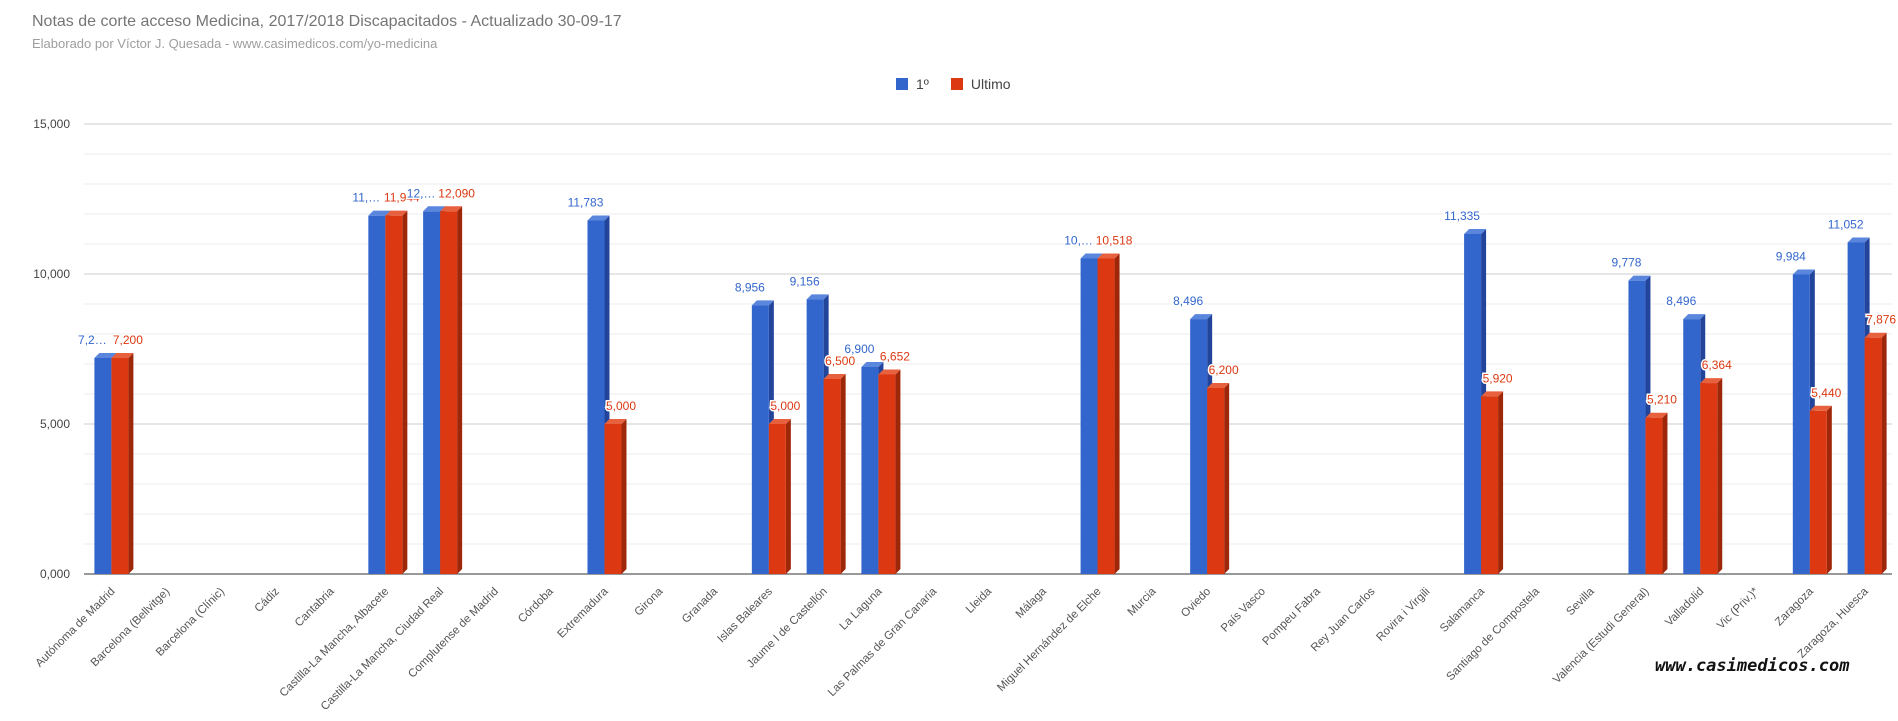  I want to click on data-label-series-1: 8,496, so click(1681, 301).